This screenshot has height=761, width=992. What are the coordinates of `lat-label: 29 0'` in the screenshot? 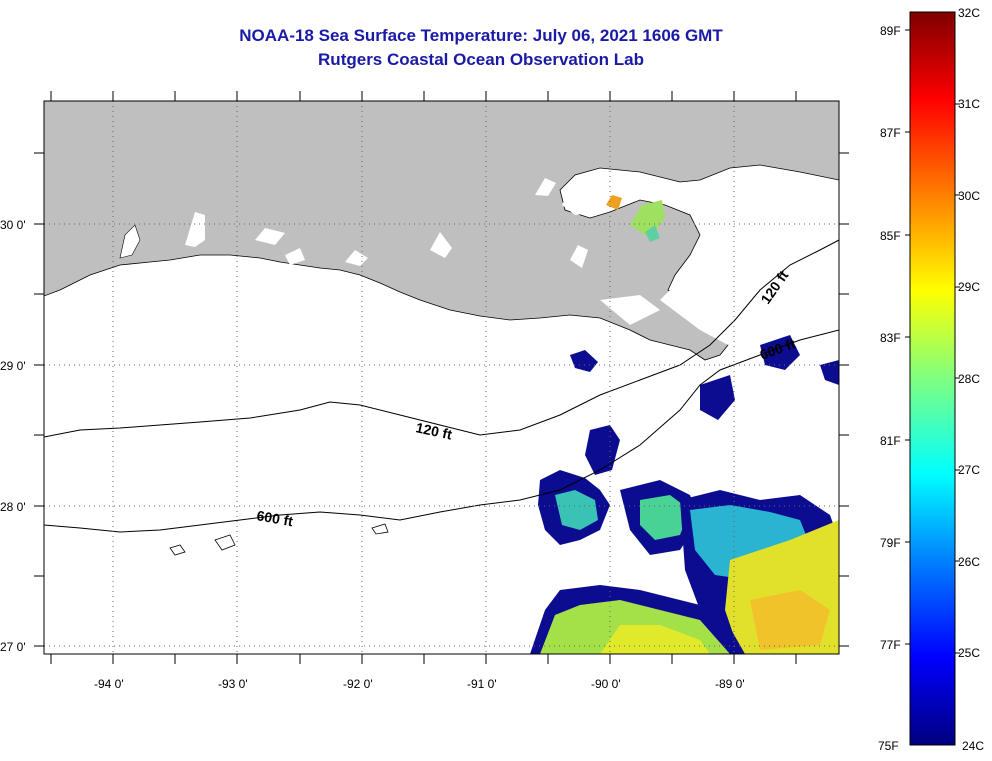 It's located at (13, 366).